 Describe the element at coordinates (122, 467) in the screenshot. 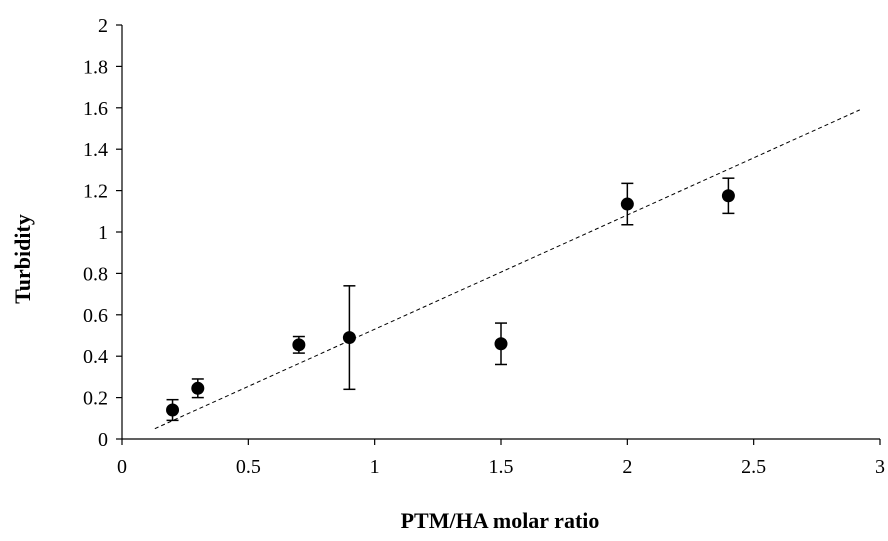

I see `x-tick-label: 0` at that location.